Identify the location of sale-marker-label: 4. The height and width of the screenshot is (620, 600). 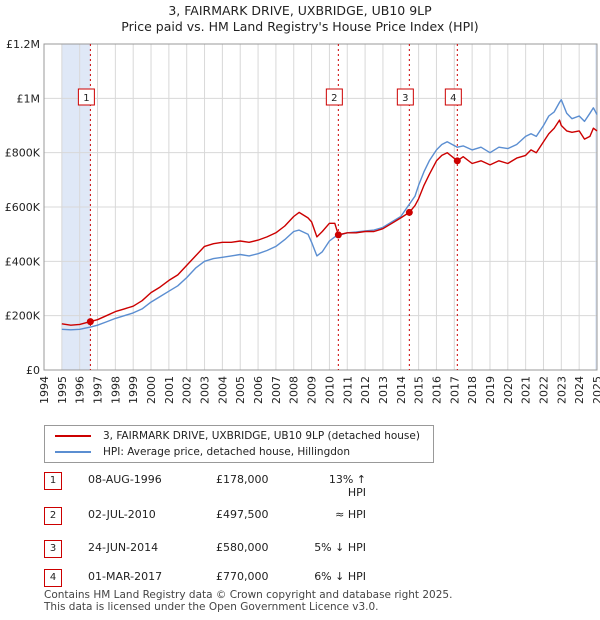
(453, 98).